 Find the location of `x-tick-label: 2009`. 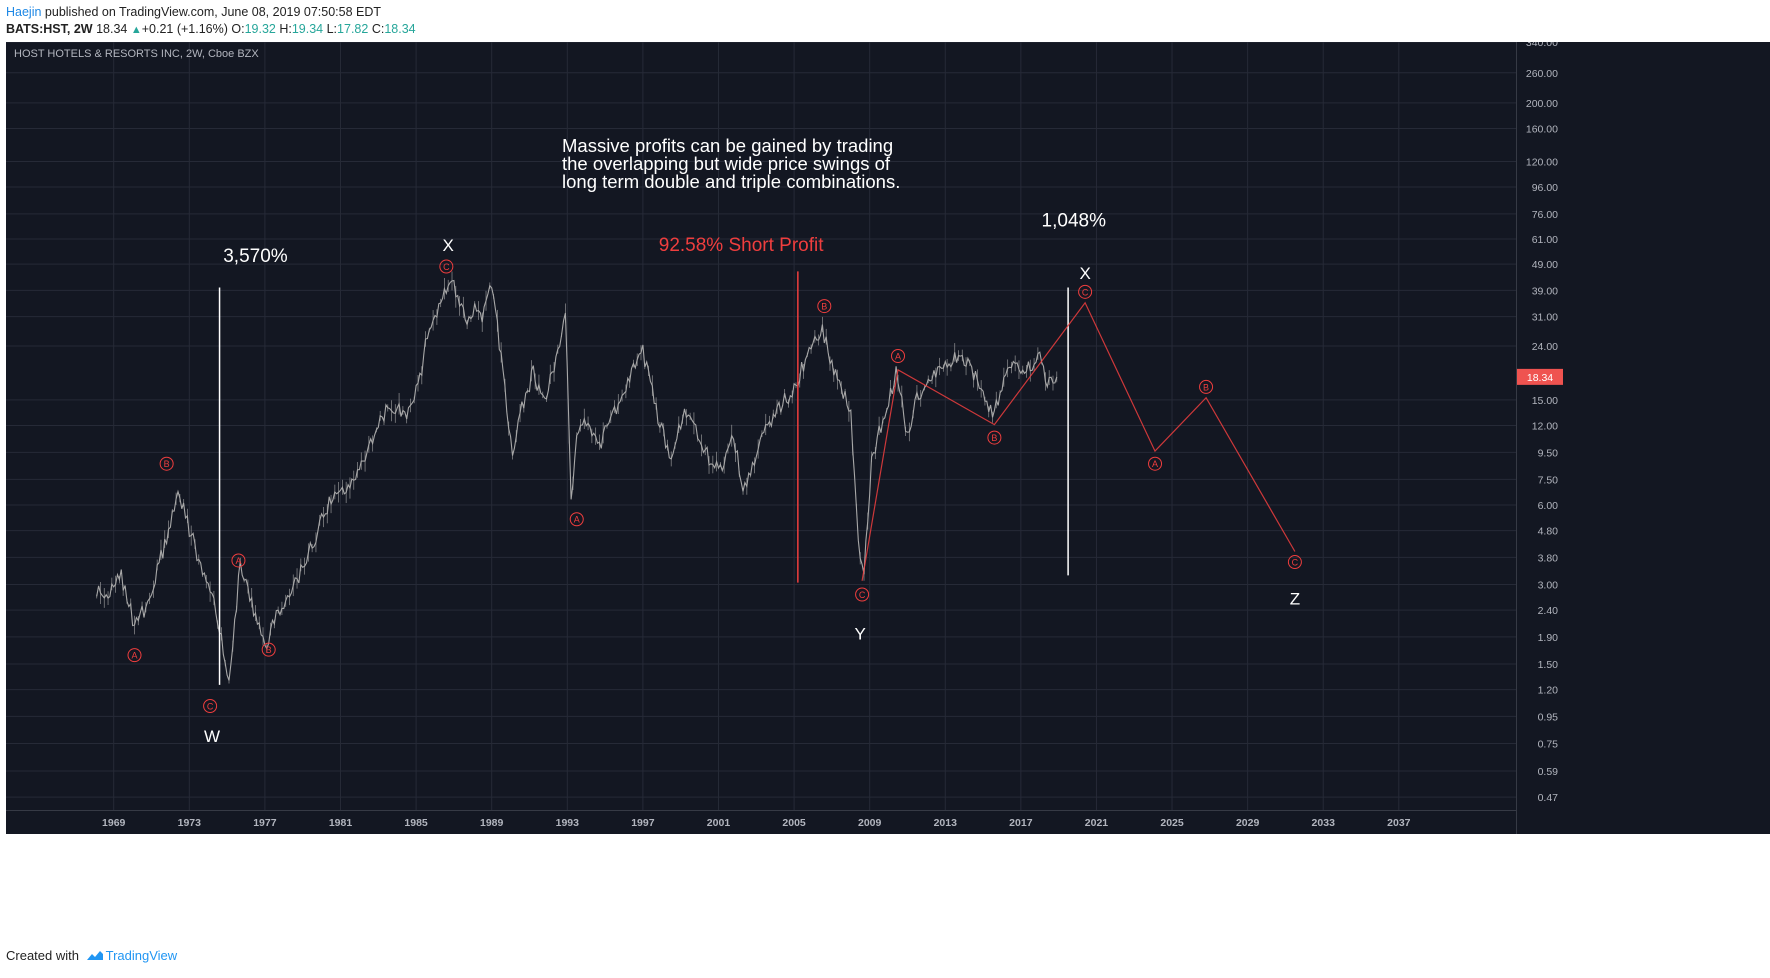

x-tick-label: 2009 is located at coordinates (870, 823).